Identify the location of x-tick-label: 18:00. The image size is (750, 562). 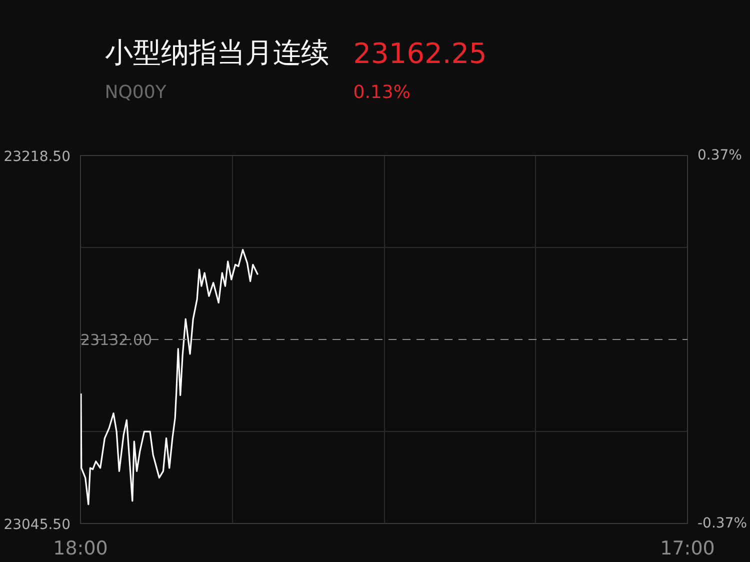
(80, 549).